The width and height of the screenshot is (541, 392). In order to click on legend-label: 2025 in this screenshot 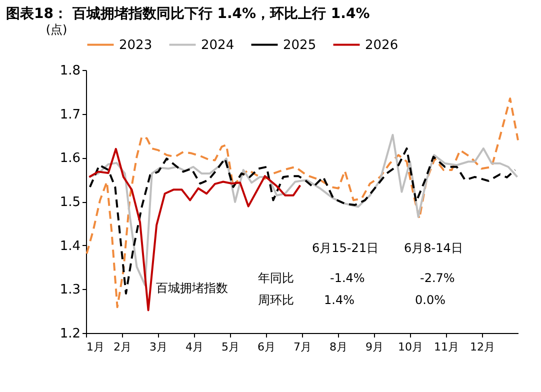, I will do `click(299, 45)`.